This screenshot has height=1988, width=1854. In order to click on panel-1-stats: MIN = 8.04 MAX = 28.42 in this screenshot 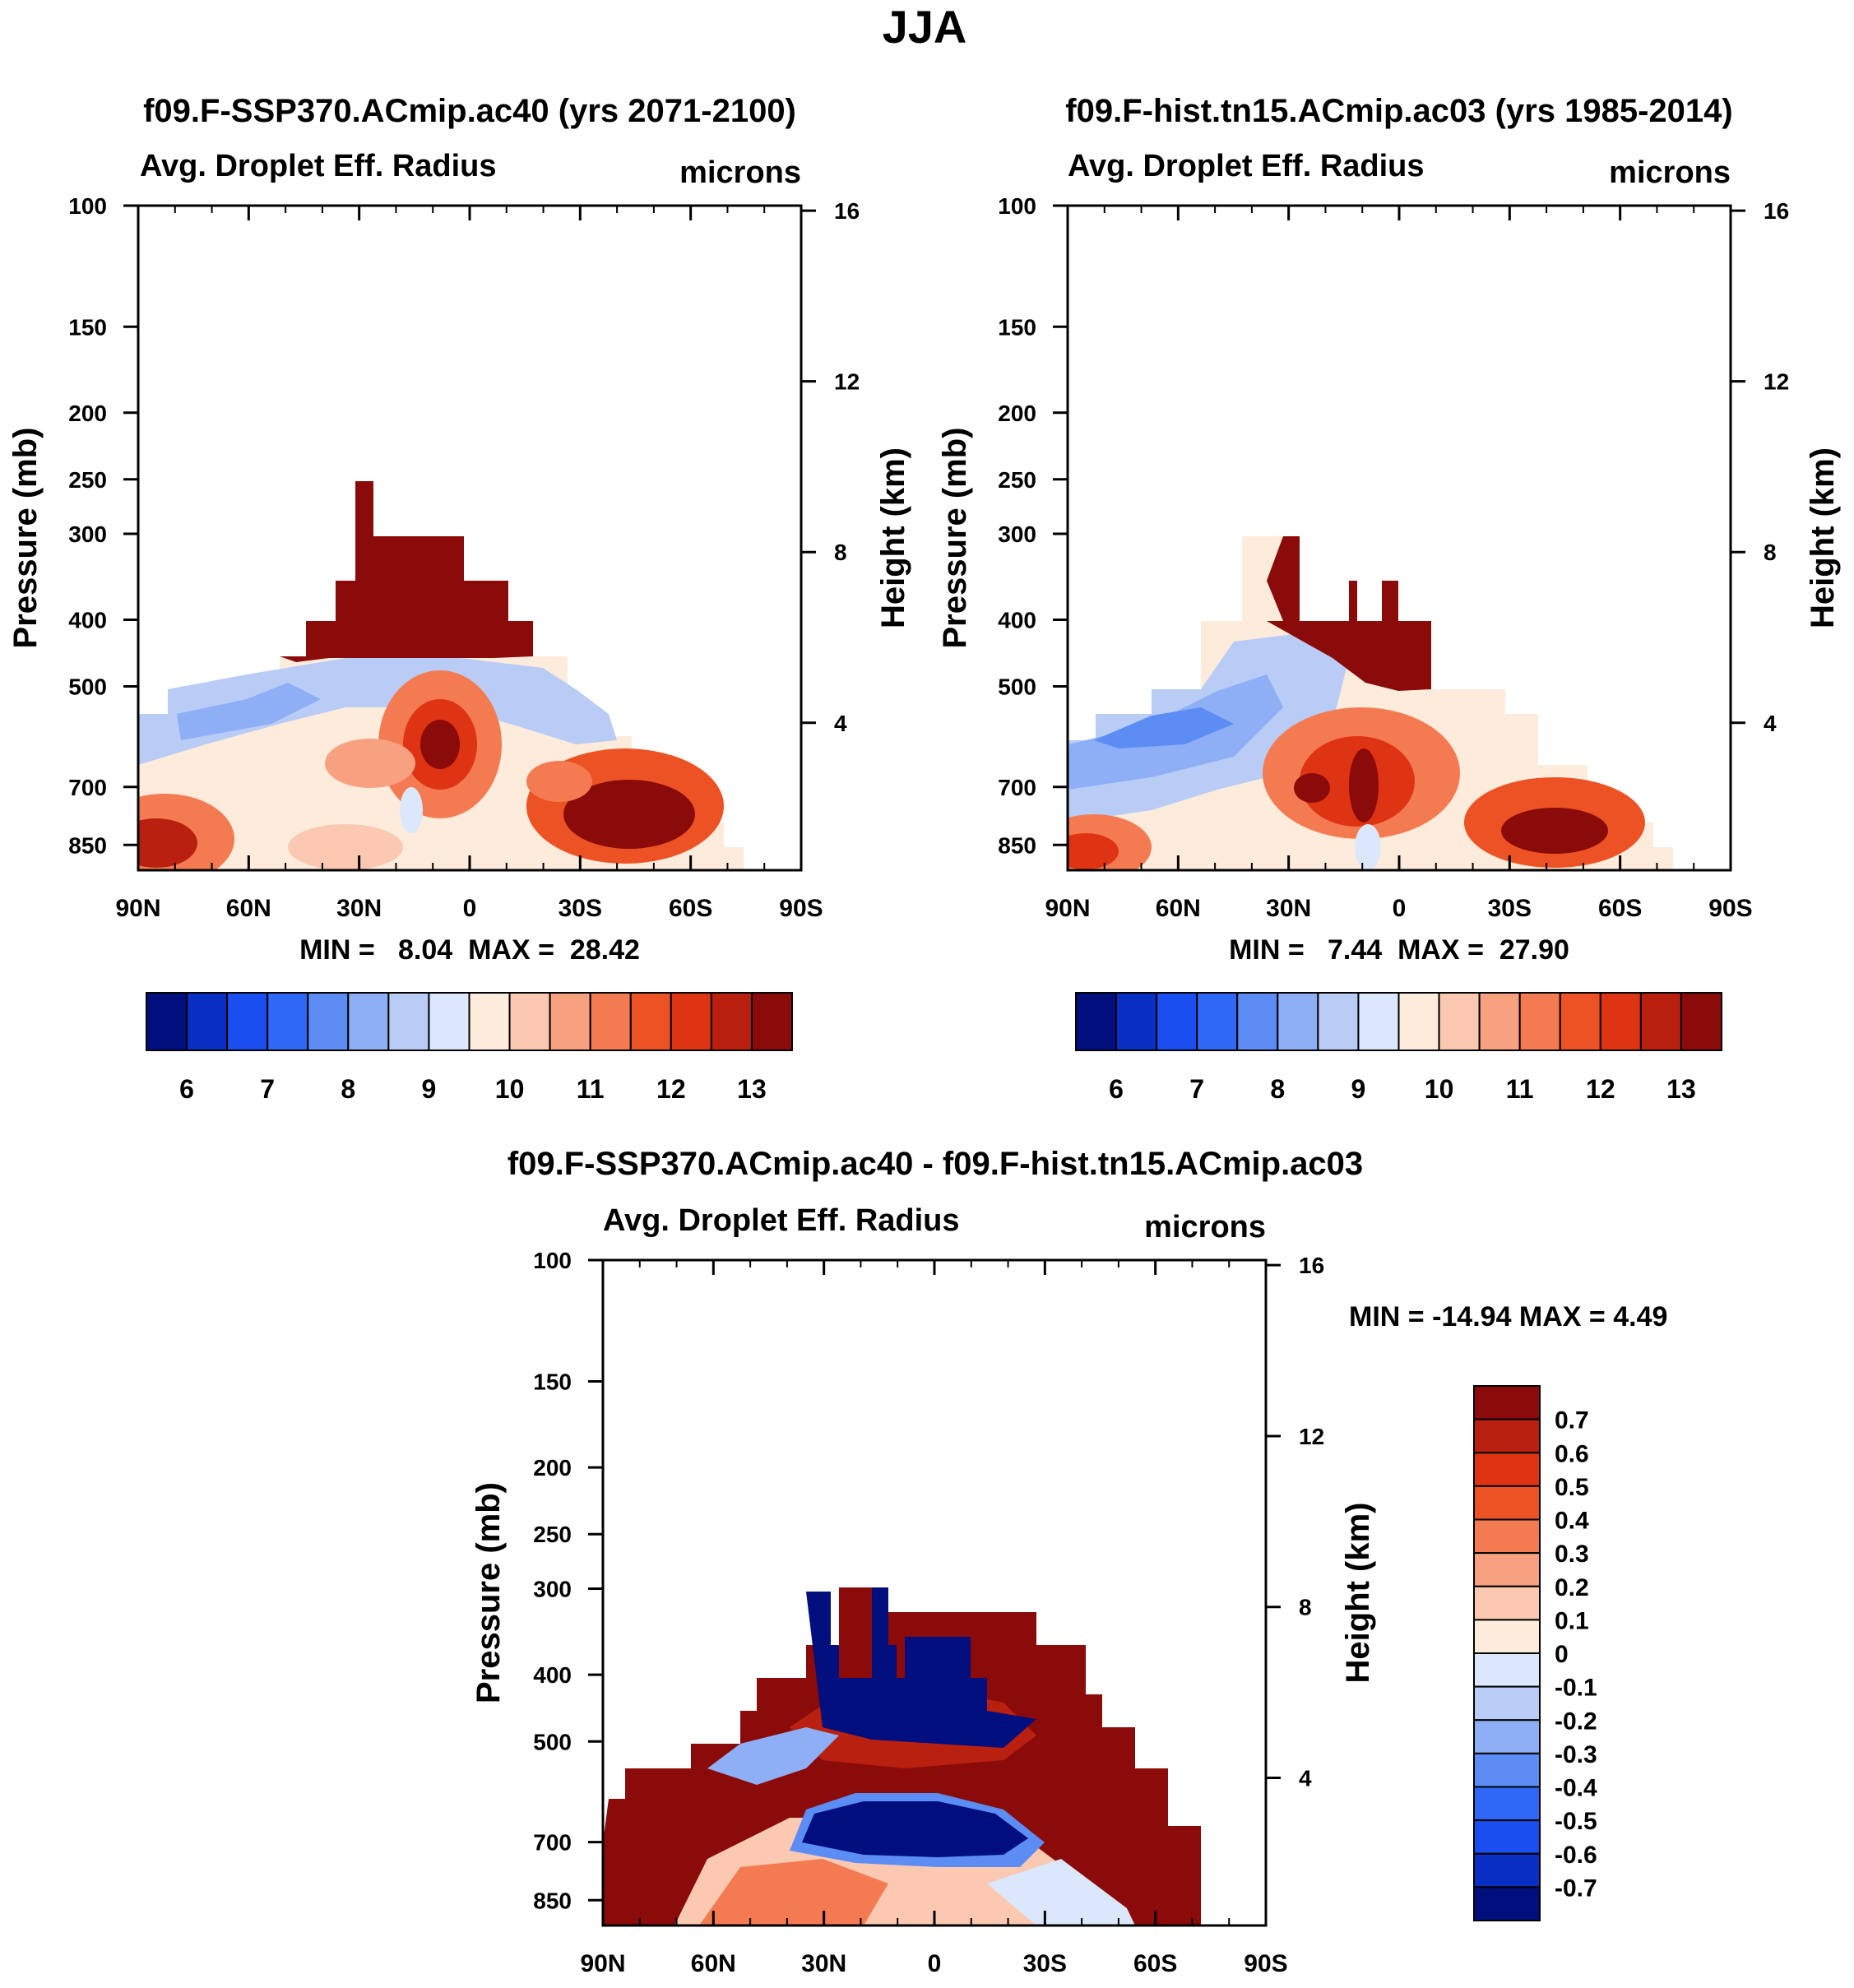, I will do `click(469, 950)`.